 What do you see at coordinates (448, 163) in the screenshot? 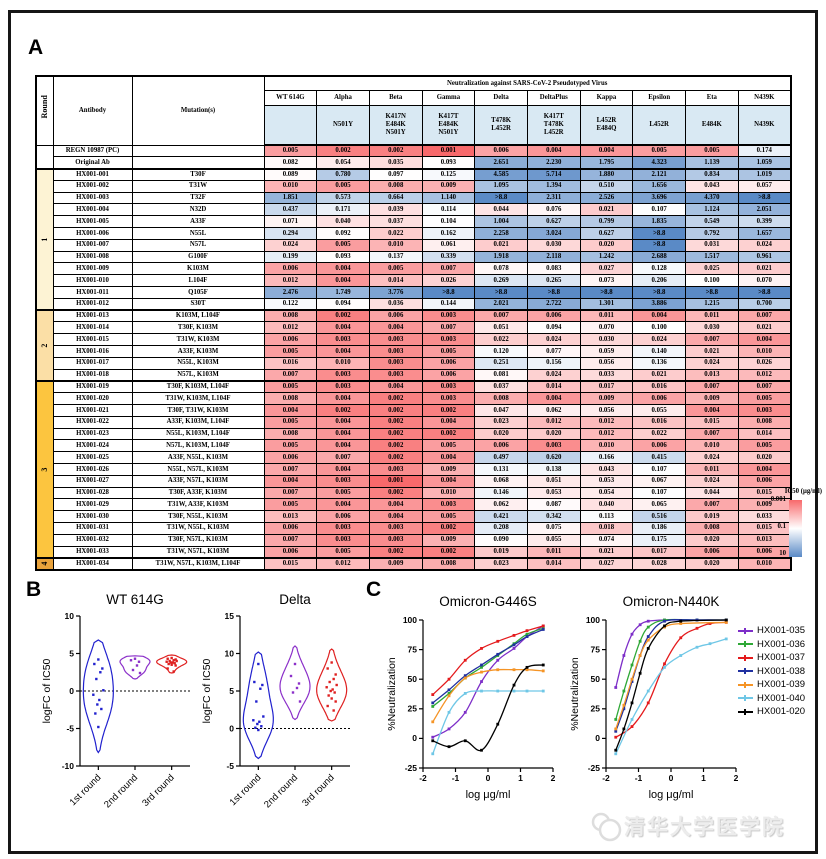
I see `ic50-cell: 0.093` at bounding box center [448, 163].